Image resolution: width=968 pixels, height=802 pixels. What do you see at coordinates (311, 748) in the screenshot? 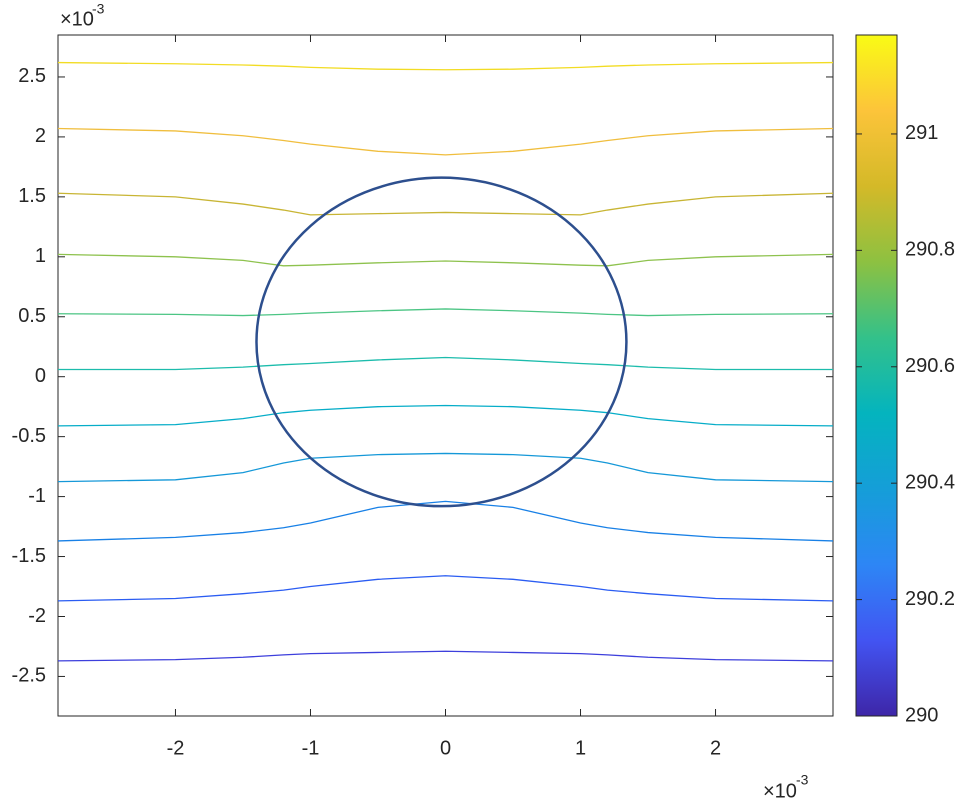
I see `x-tick-label: -1` at bounding box center [311, 748].